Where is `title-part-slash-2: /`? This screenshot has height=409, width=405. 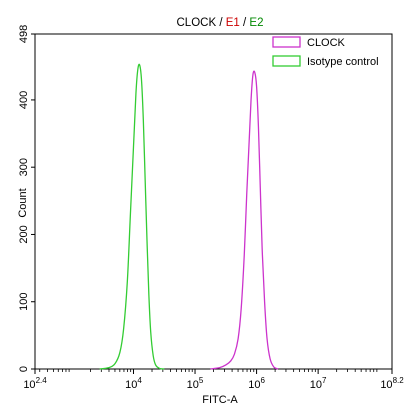 title-part-slash-2: / is located at coordinates (245, 23).